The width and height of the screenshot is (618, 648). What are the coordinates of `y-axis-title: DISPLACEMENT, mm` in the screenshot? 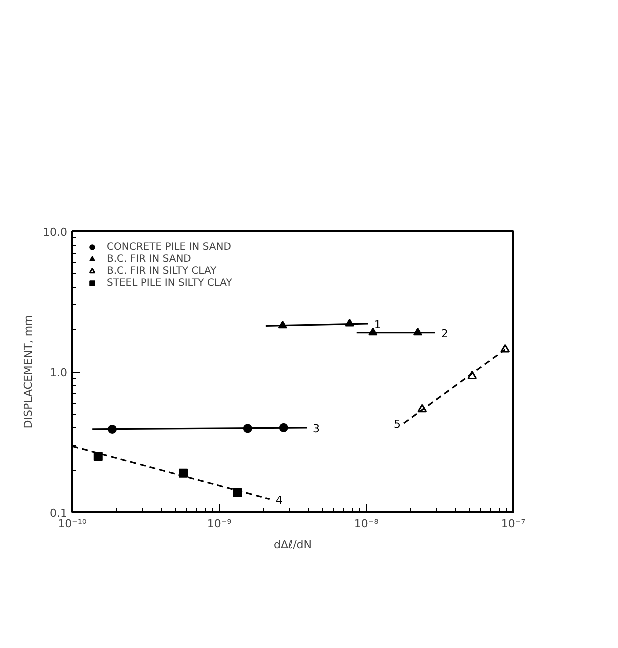 It's located at (29, 372).